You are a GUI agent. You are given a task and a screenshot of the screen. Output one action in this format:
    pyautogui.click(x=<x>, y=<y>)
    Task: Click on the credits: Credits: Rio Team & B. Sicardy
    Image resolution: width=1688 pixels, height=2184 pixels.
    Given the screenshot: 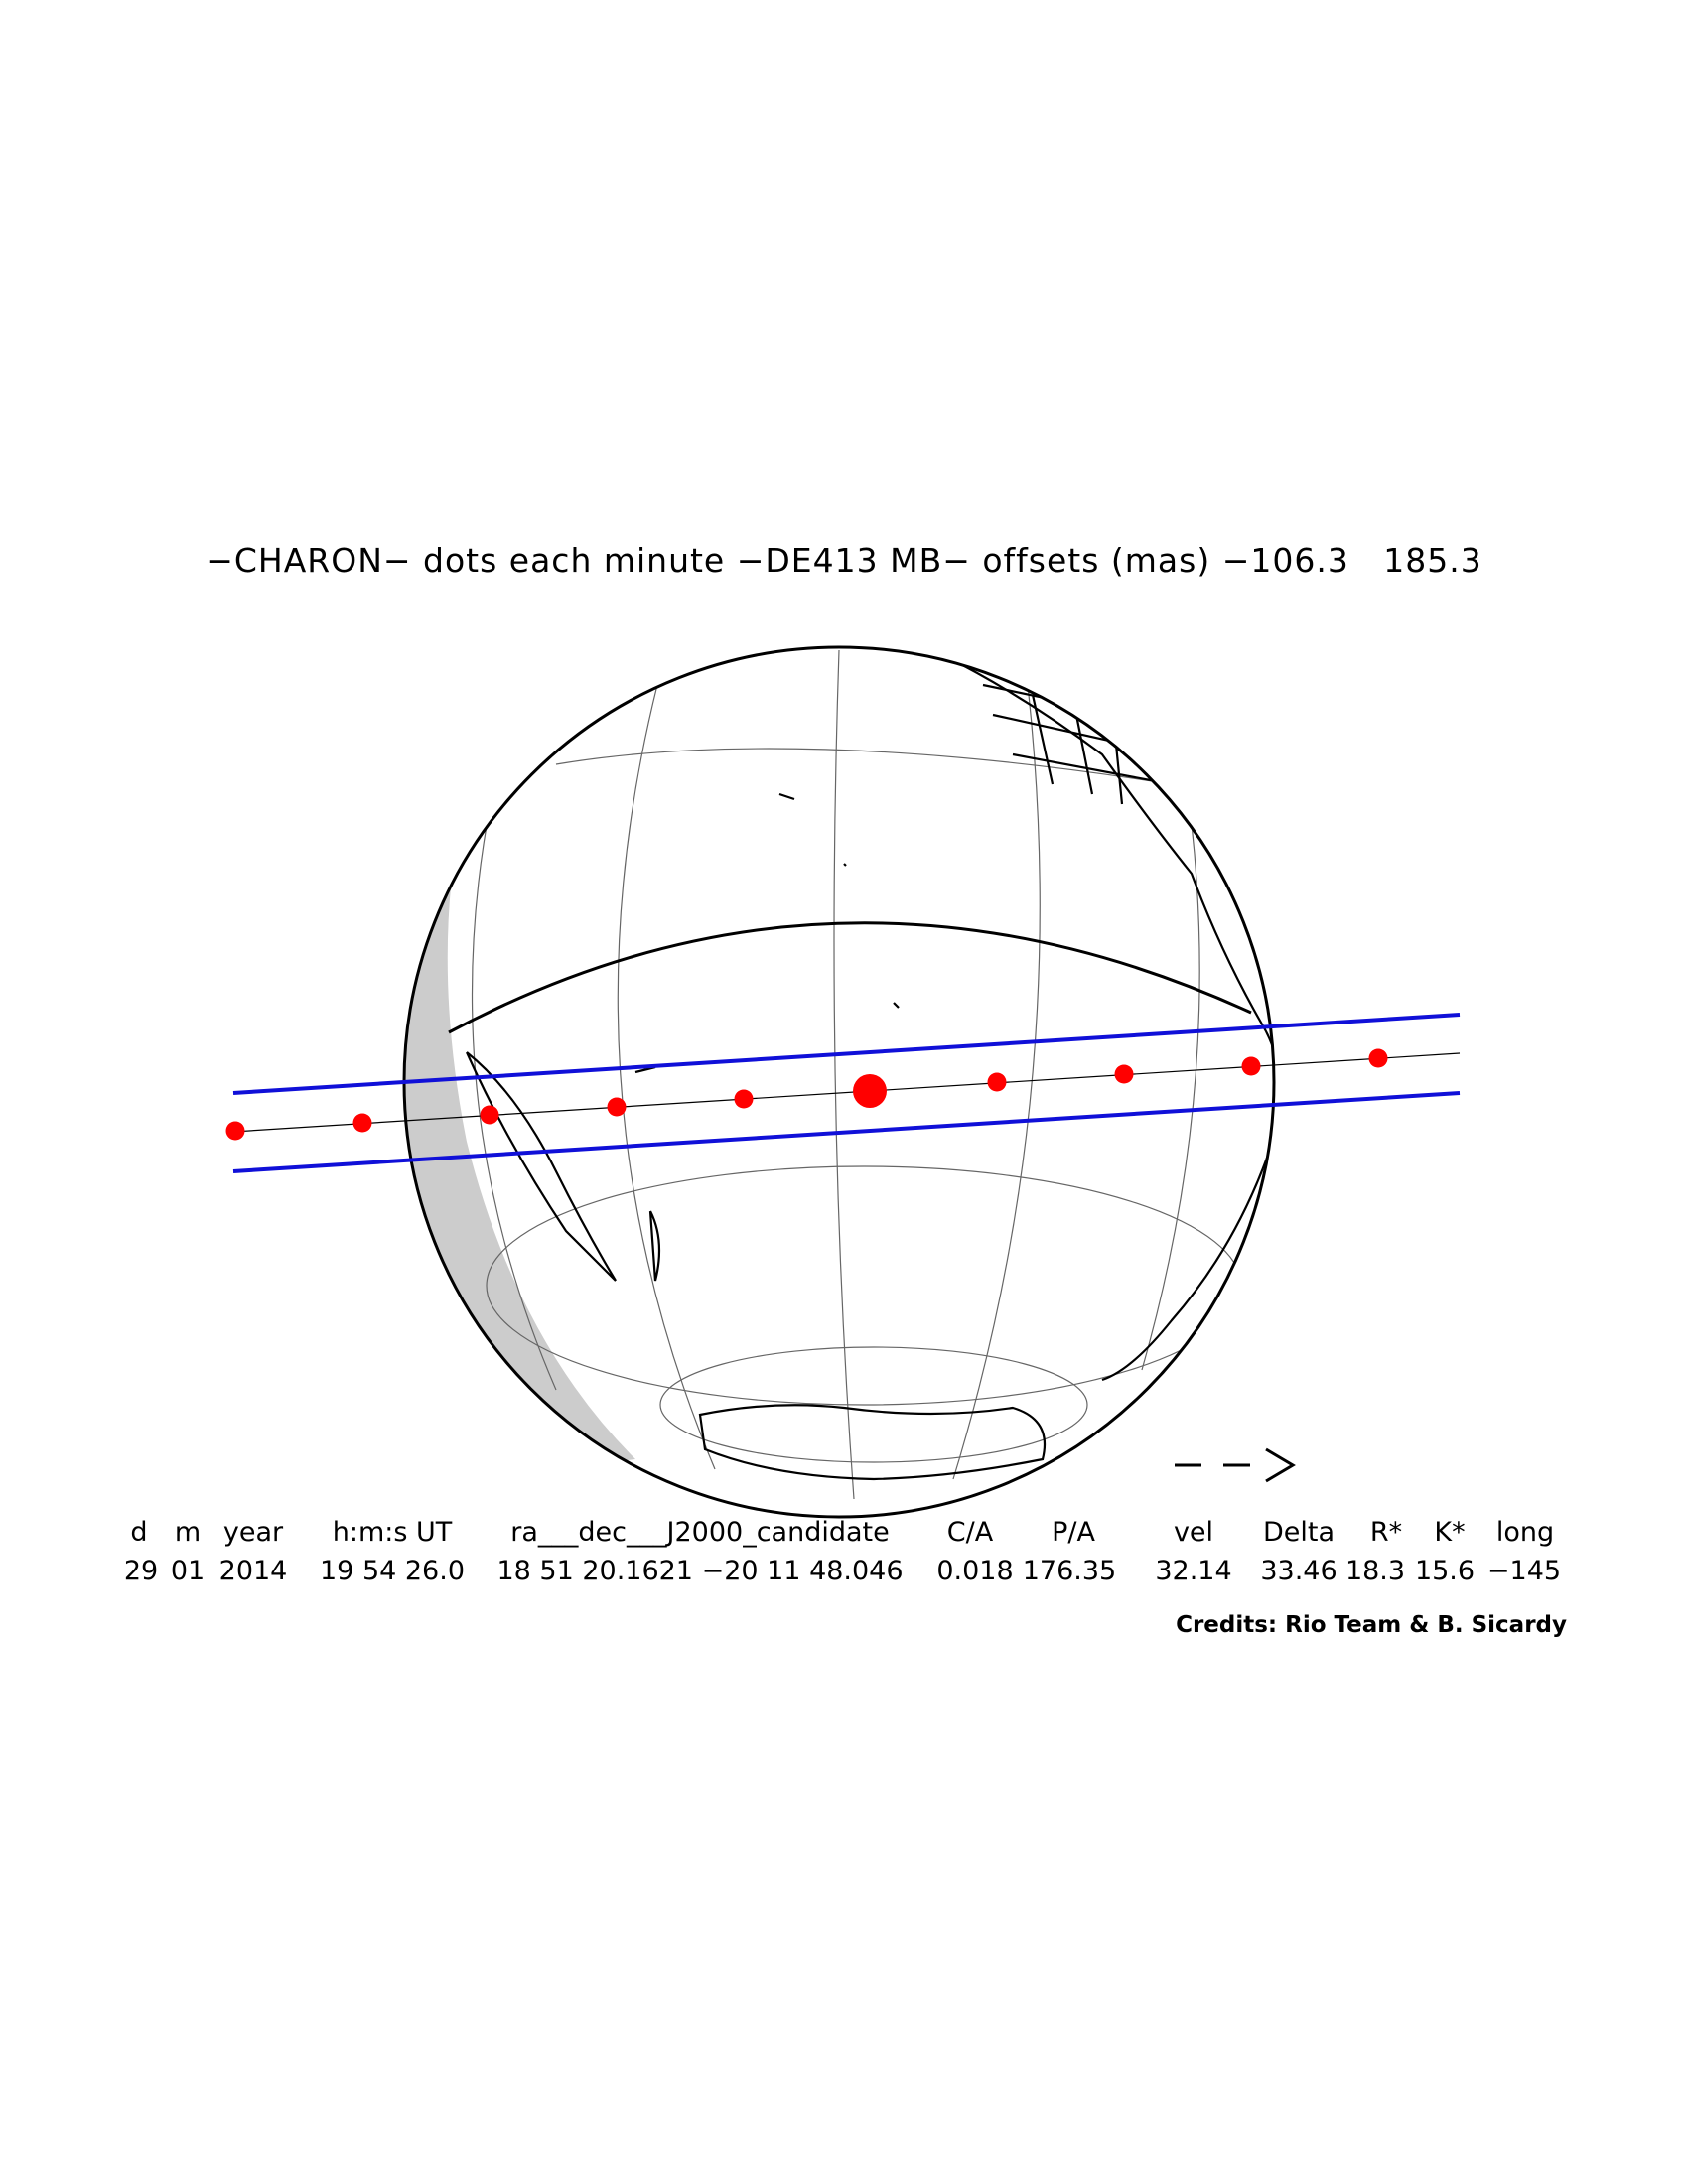 What is the action you would take?
    pyautogui.click(x=1371, y=1625)
    